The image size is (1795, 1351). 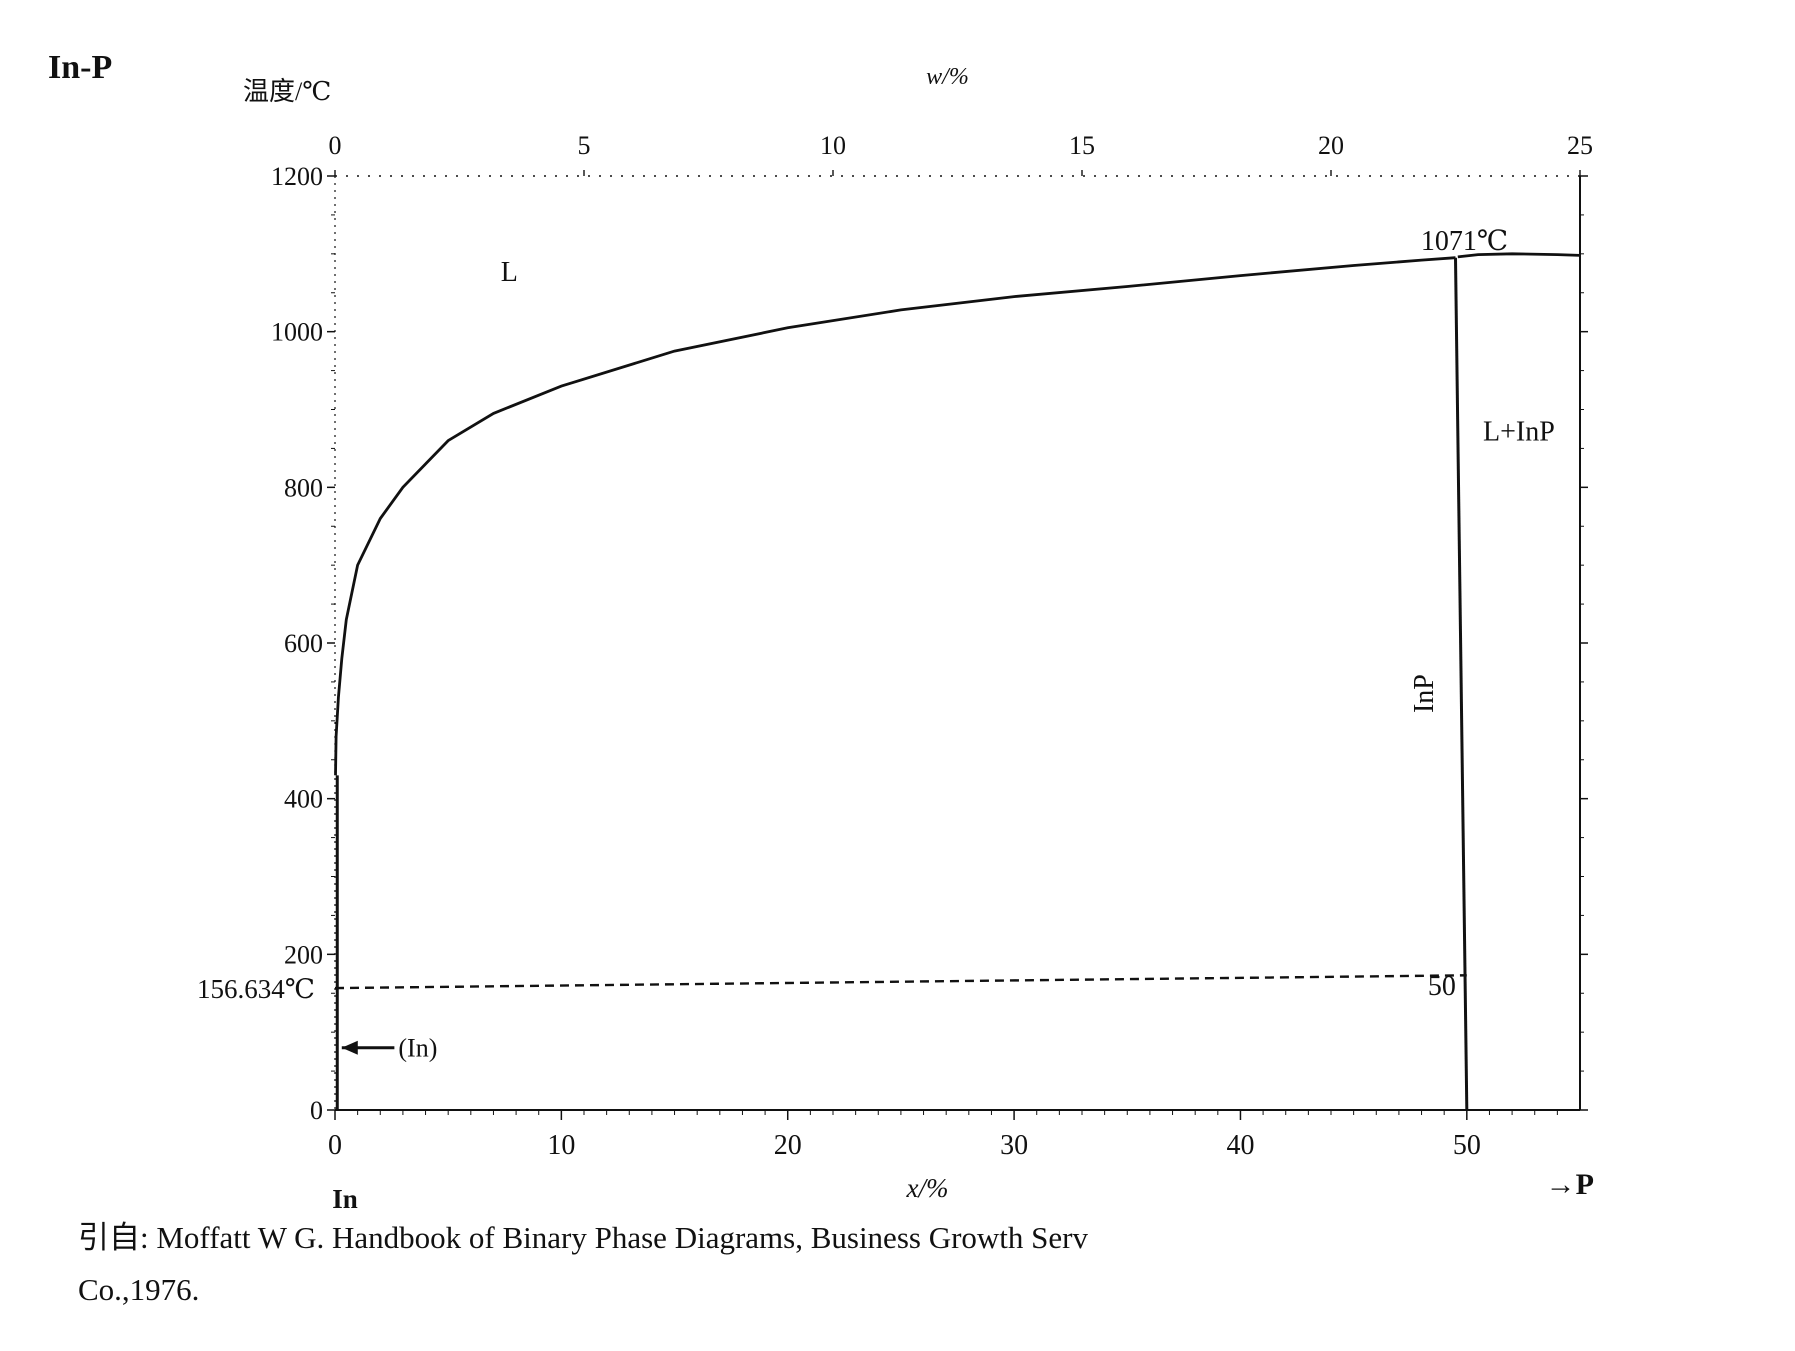 I want to click on top-x-axis-title: w/%, so click(x=947, y=77).